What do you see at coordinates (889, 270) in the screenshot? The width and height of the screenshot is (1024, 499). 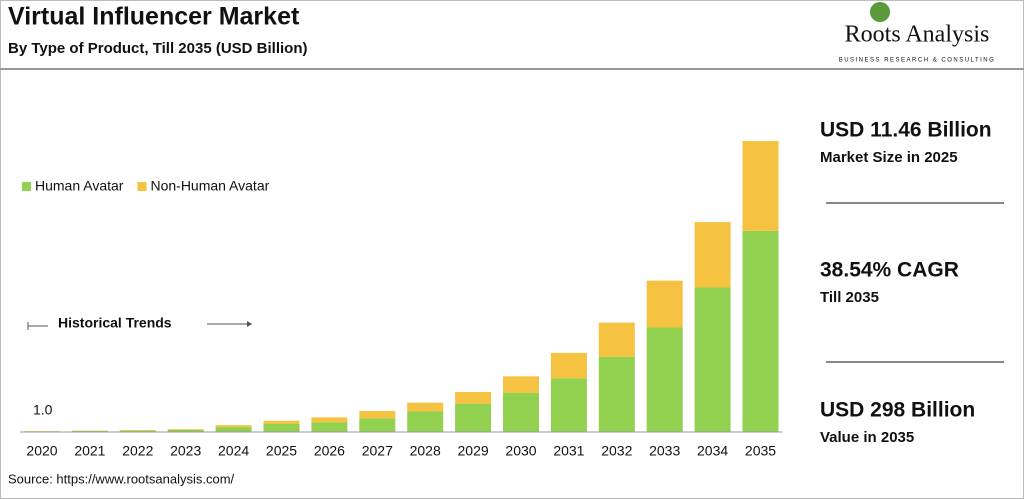 I see `highlight-value: 38.54% CAGR` at bounding box center [889, 270].